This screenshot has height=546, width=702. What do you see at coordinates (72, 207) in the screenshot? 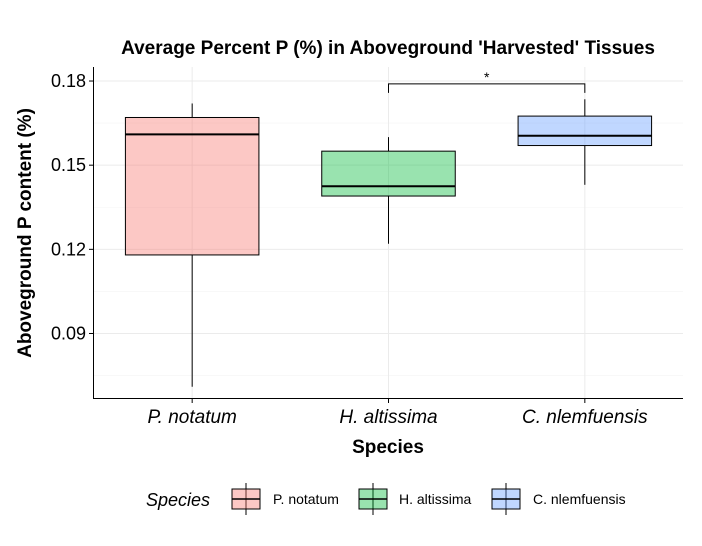
I see `y-axis-ticks: 0.09 0.12 0.15 0.18` at bounding box center [72, 207].